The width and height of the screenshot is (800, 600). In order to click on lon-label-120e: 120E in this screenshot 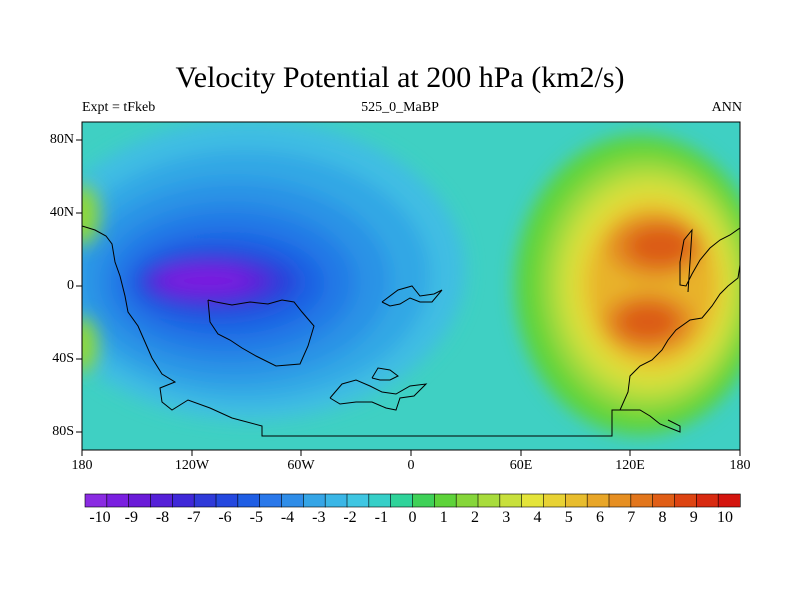, I will do `click(630, 465)`.